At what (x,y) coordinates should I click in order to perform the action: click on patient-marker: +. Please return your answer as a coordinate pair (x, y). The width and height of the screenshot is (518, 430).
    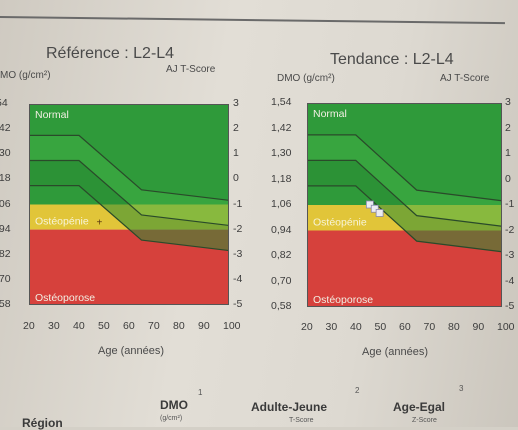
    Looking at the image, I should click on (100, 222).